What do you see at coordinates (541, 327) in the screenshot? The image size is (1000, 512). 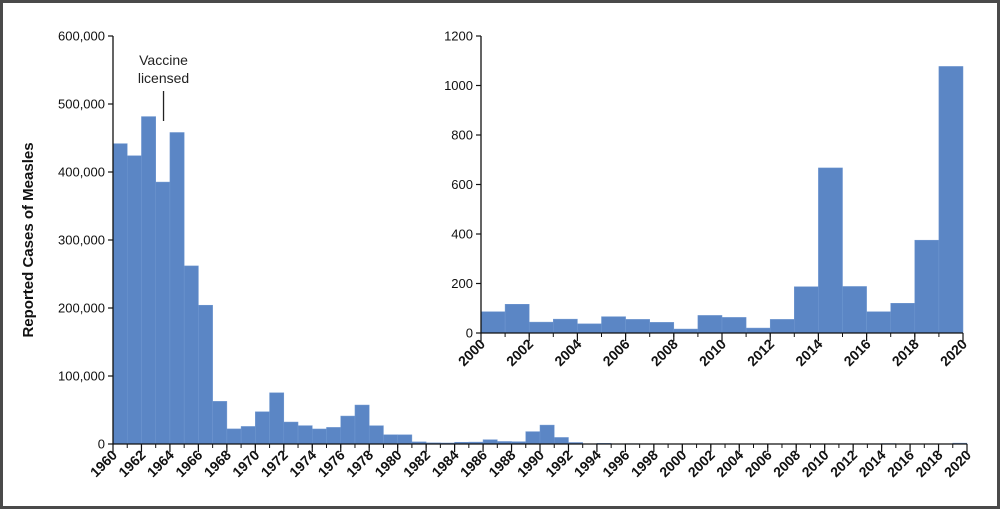 I see `bar-2002` at bounding box center [541, 327].